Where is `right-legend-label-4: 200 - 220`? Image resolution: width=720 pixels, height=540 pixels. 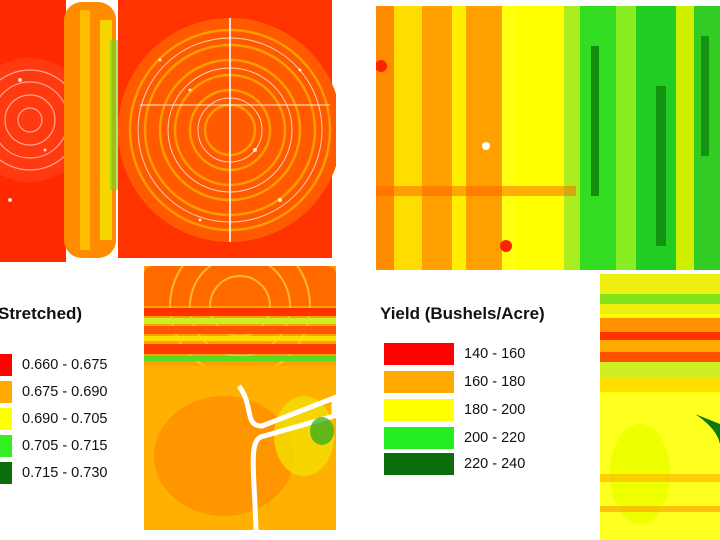
right-legend-label-4: 200 - 220 is located at coordinates (495, 438).